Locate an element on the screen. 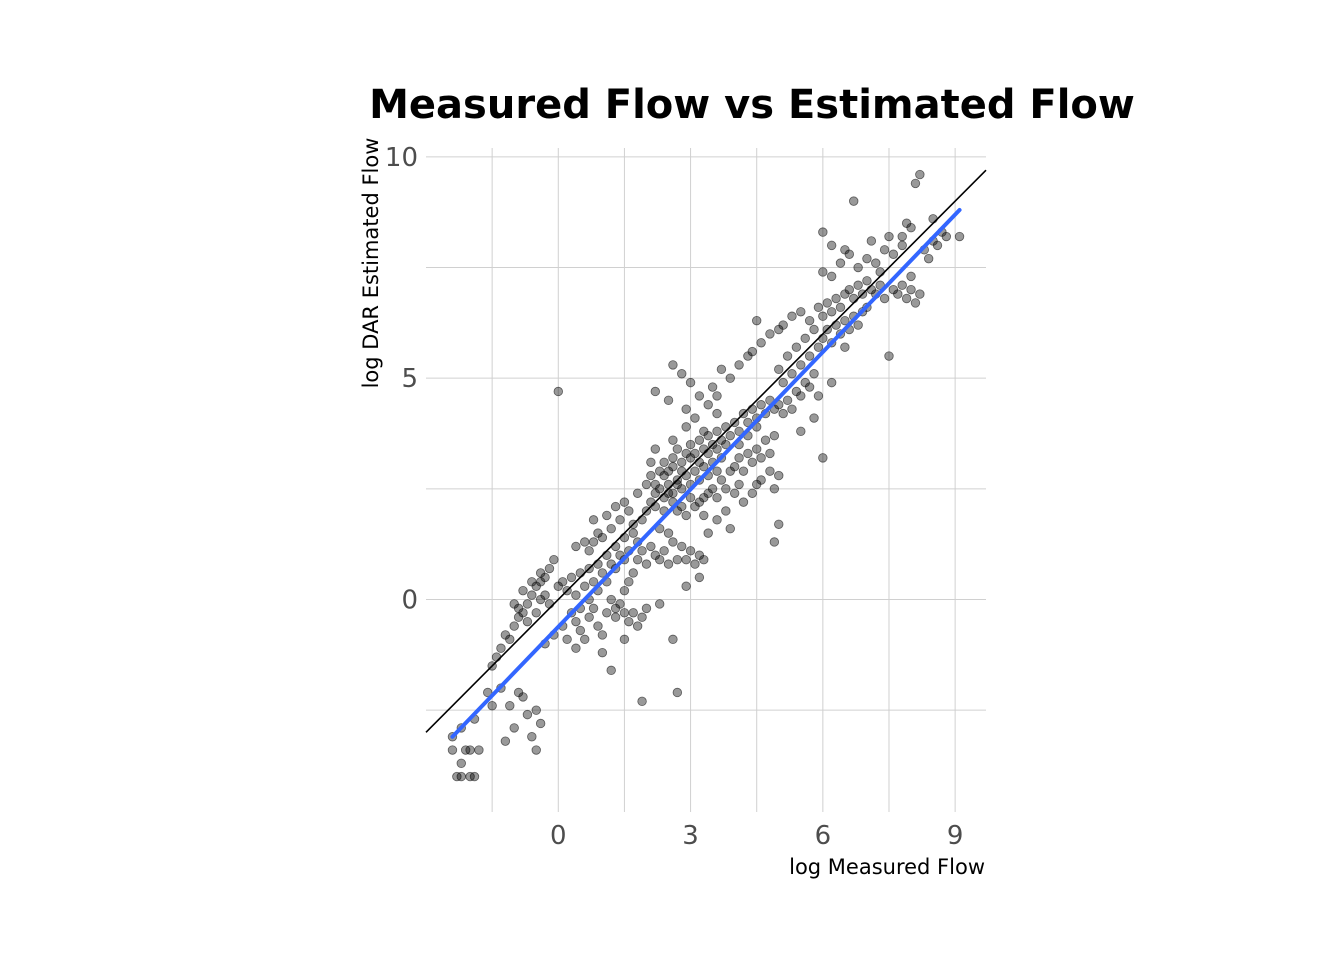 This screenshot has height=960, width=1344. chart-title: Measured Flow vs Estimated Flow is located at coordinates (752, 105).